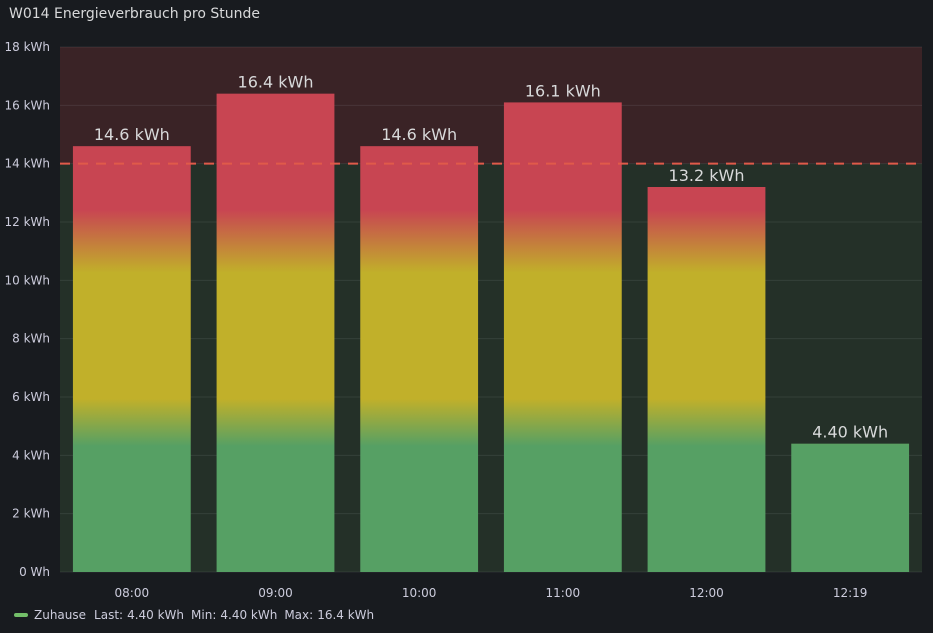 The width and height of the screenshot is (933, 633). Describe the element at coordinates (491, 593) in the screenshot. I see `x-axis: 08:00 09:00 10:00 11:00 12:00 12:19` at that location.